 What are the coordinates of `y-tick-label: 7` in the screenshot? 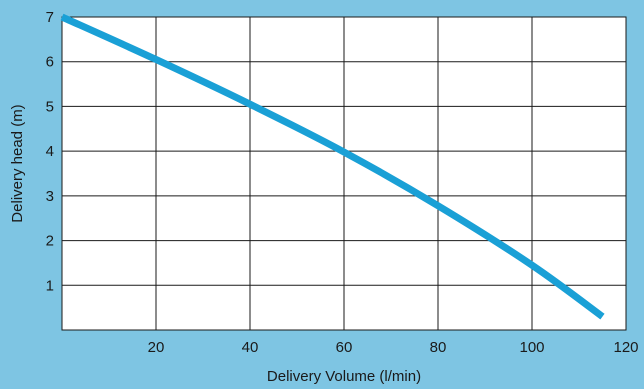 It's located at (50, 17).